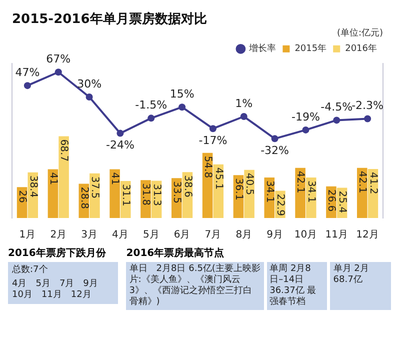 The height and width of the screenshot is (337, 399). What do you see at coordinates (342, 202) in the screenshot?
I see `data-label: 25.4` at bounding box center [342, 202].